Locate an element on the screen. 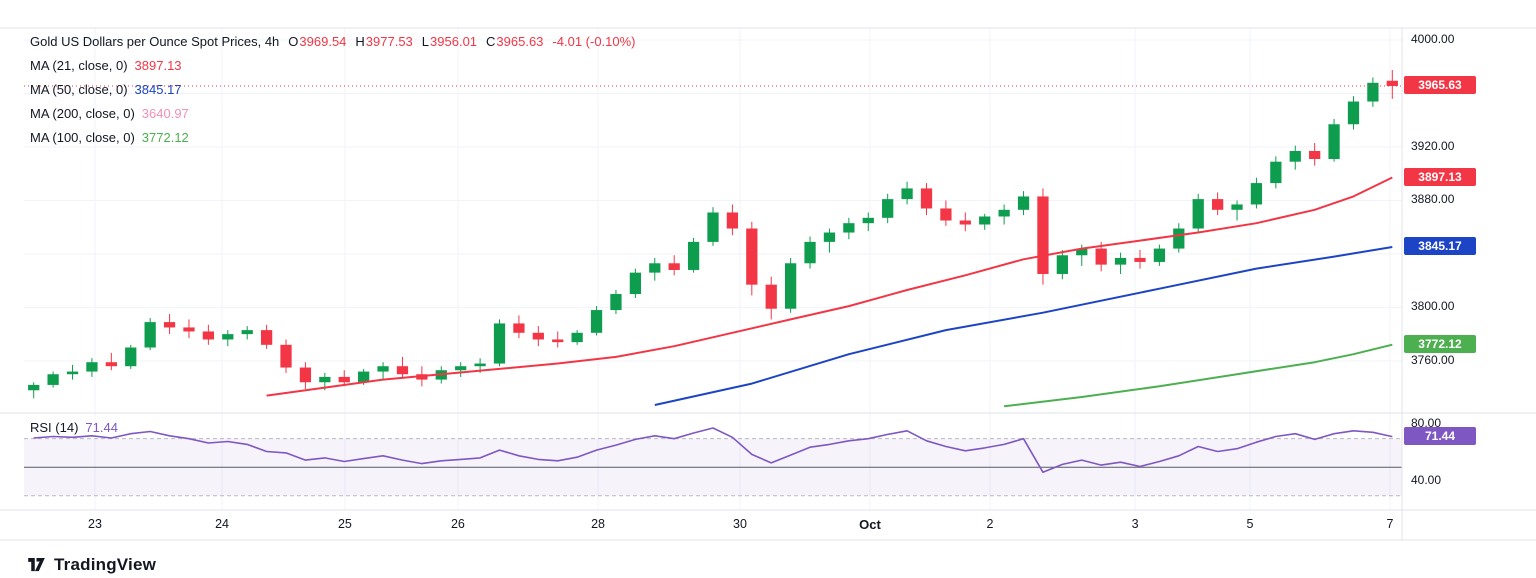 Image resolution: width=1536 pixels, height=578 pixels. time-axis: 23 24 25 26 28 30 Oct 2 3 5 7 is located at coordinates (768, 525).